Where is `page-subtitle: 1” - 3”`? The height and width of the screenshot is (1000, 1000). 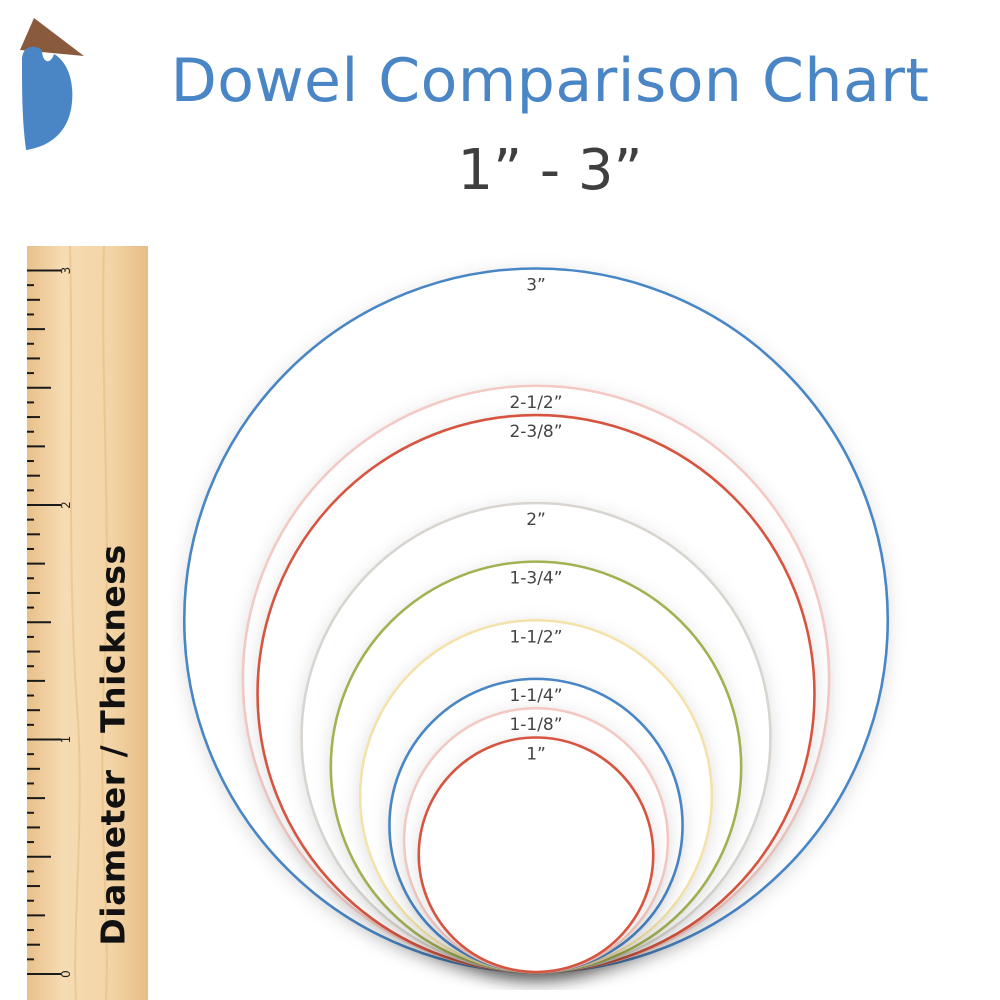
page-subtitle: 1” - 3” is located at coordinates (550, 170).